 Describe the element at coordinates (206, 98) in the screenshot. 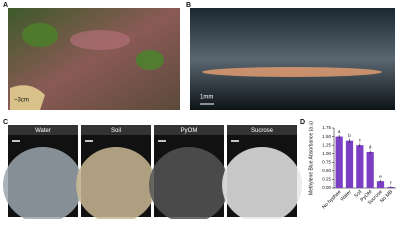

I see `scale-label: 1mm` at that location.